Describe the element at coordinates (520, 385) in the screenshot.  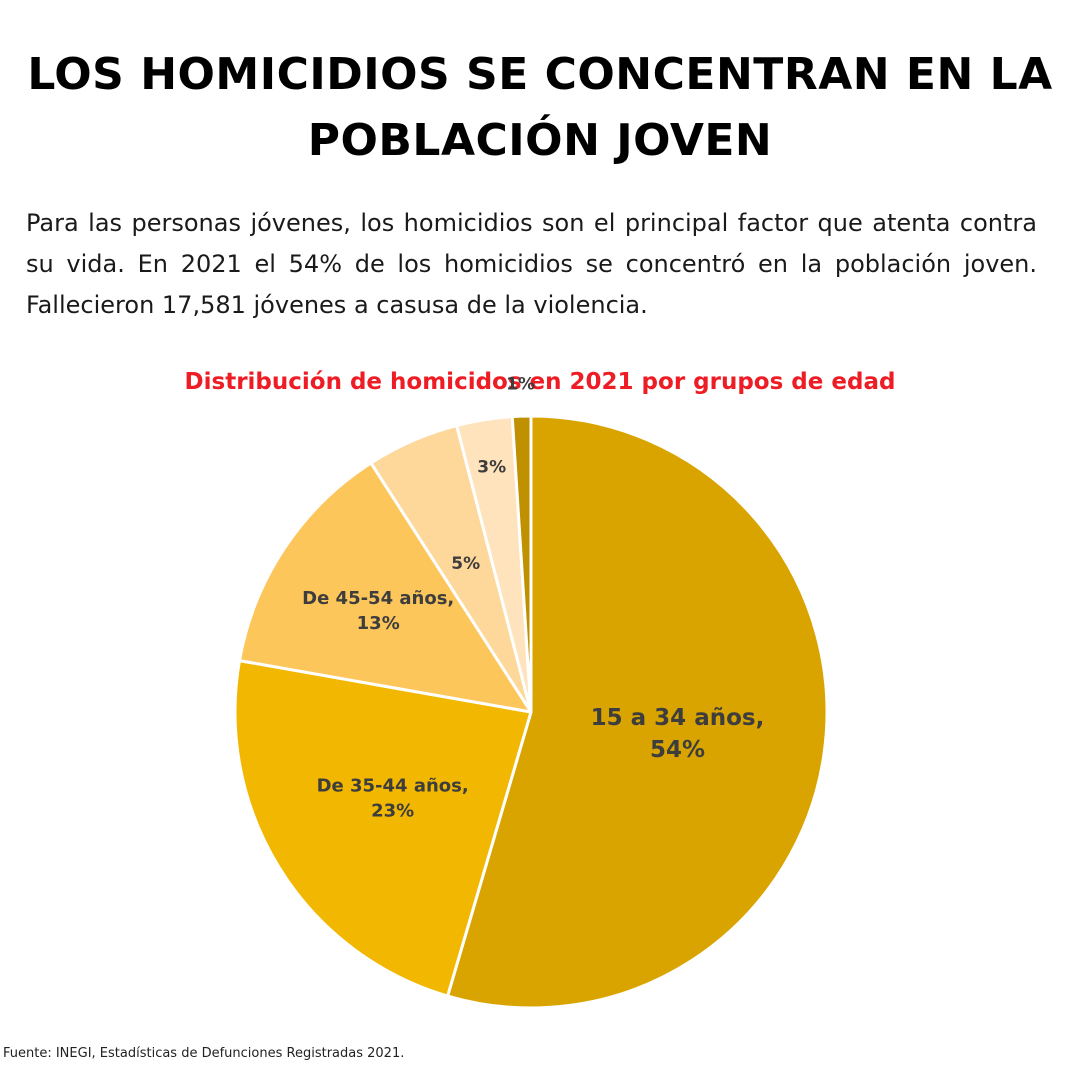
I see `pie-slice-label-6: 1%` at that location.